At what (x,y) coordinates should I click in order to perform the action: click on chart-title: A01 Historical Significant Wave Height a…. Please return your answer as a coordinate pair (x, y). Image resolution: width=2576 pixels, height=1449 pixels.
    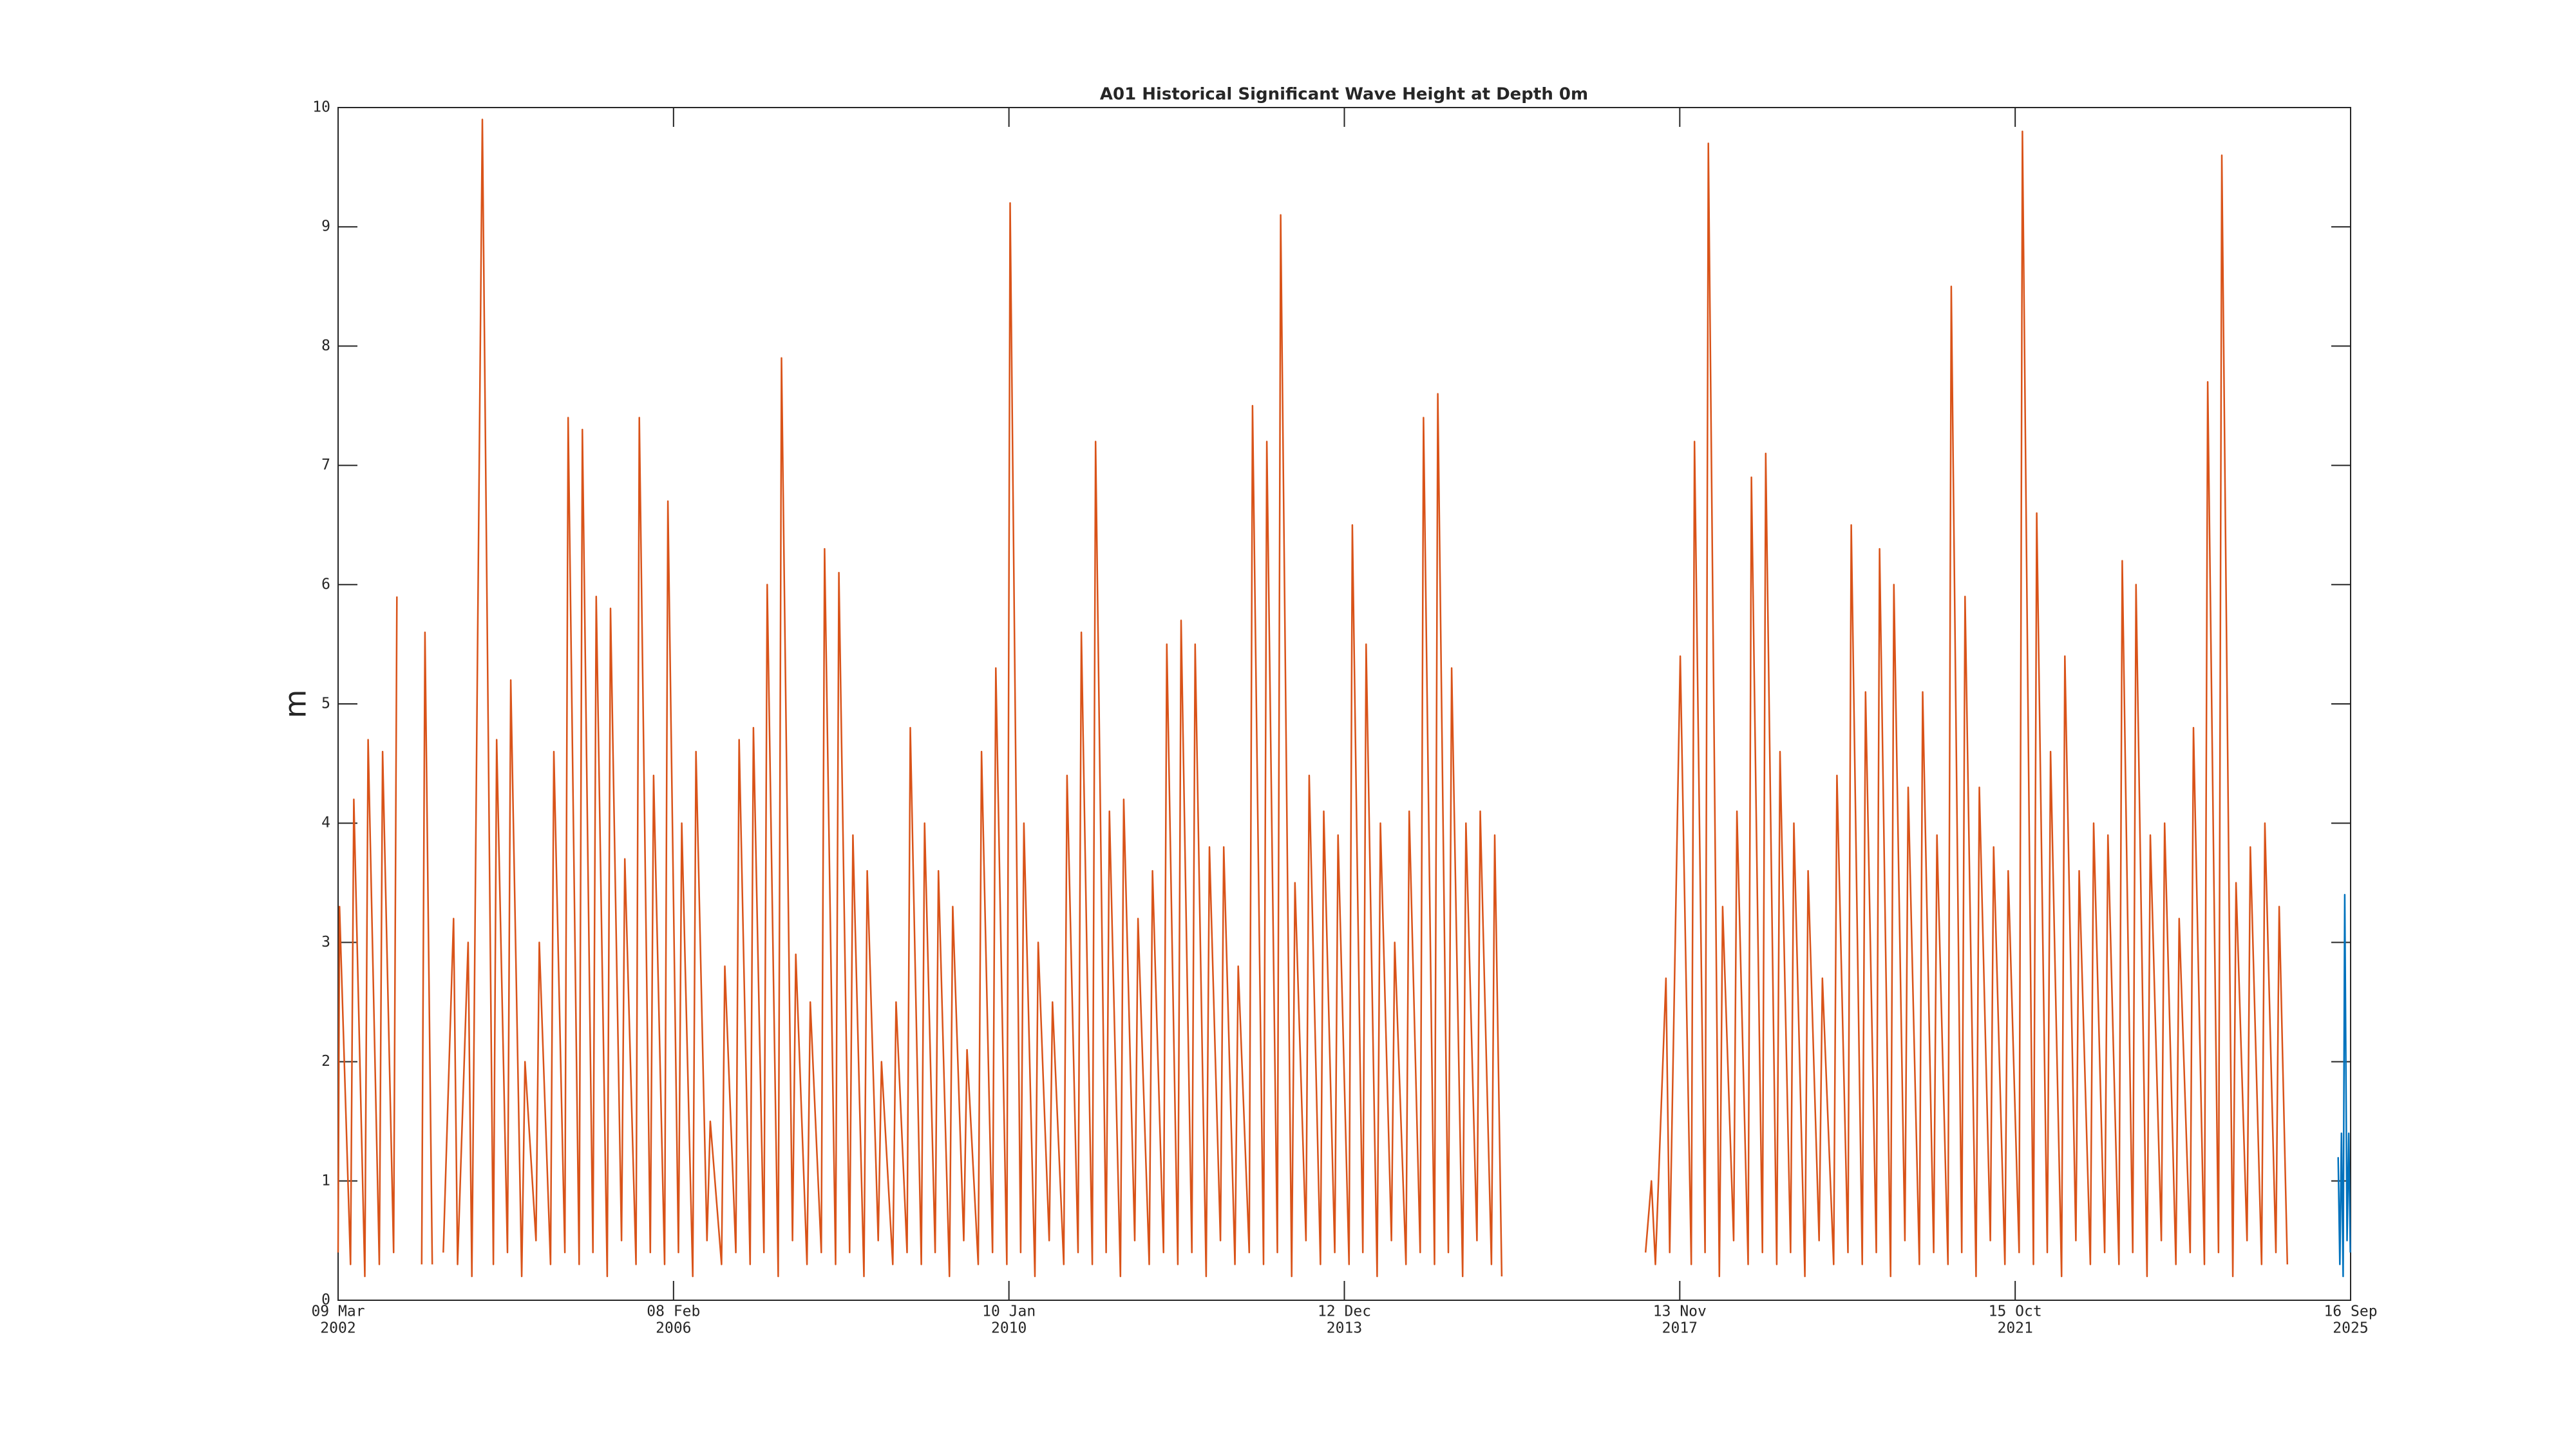
    Looking at the image, I should click on (1344, 95).